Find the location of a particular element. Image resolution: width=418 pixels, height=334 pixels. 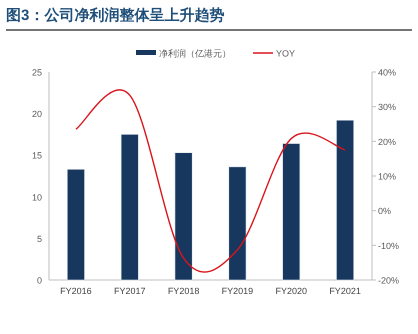

y2-tick-label: -20% is located at coordinates (389, 281).